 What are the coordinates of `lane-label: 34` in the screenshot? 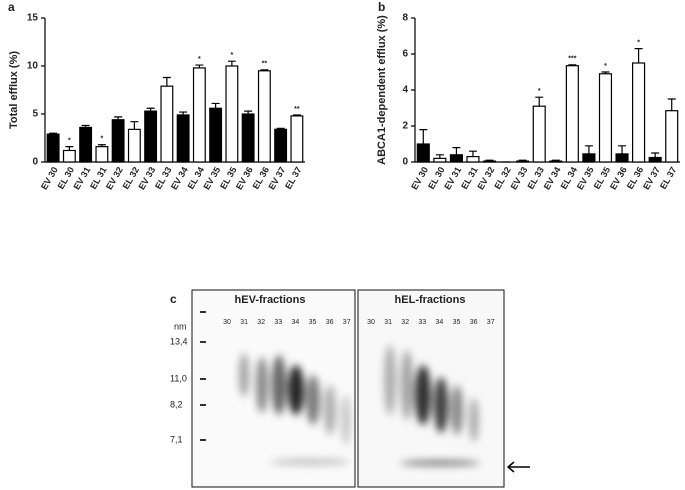 It's located at (440, 322).